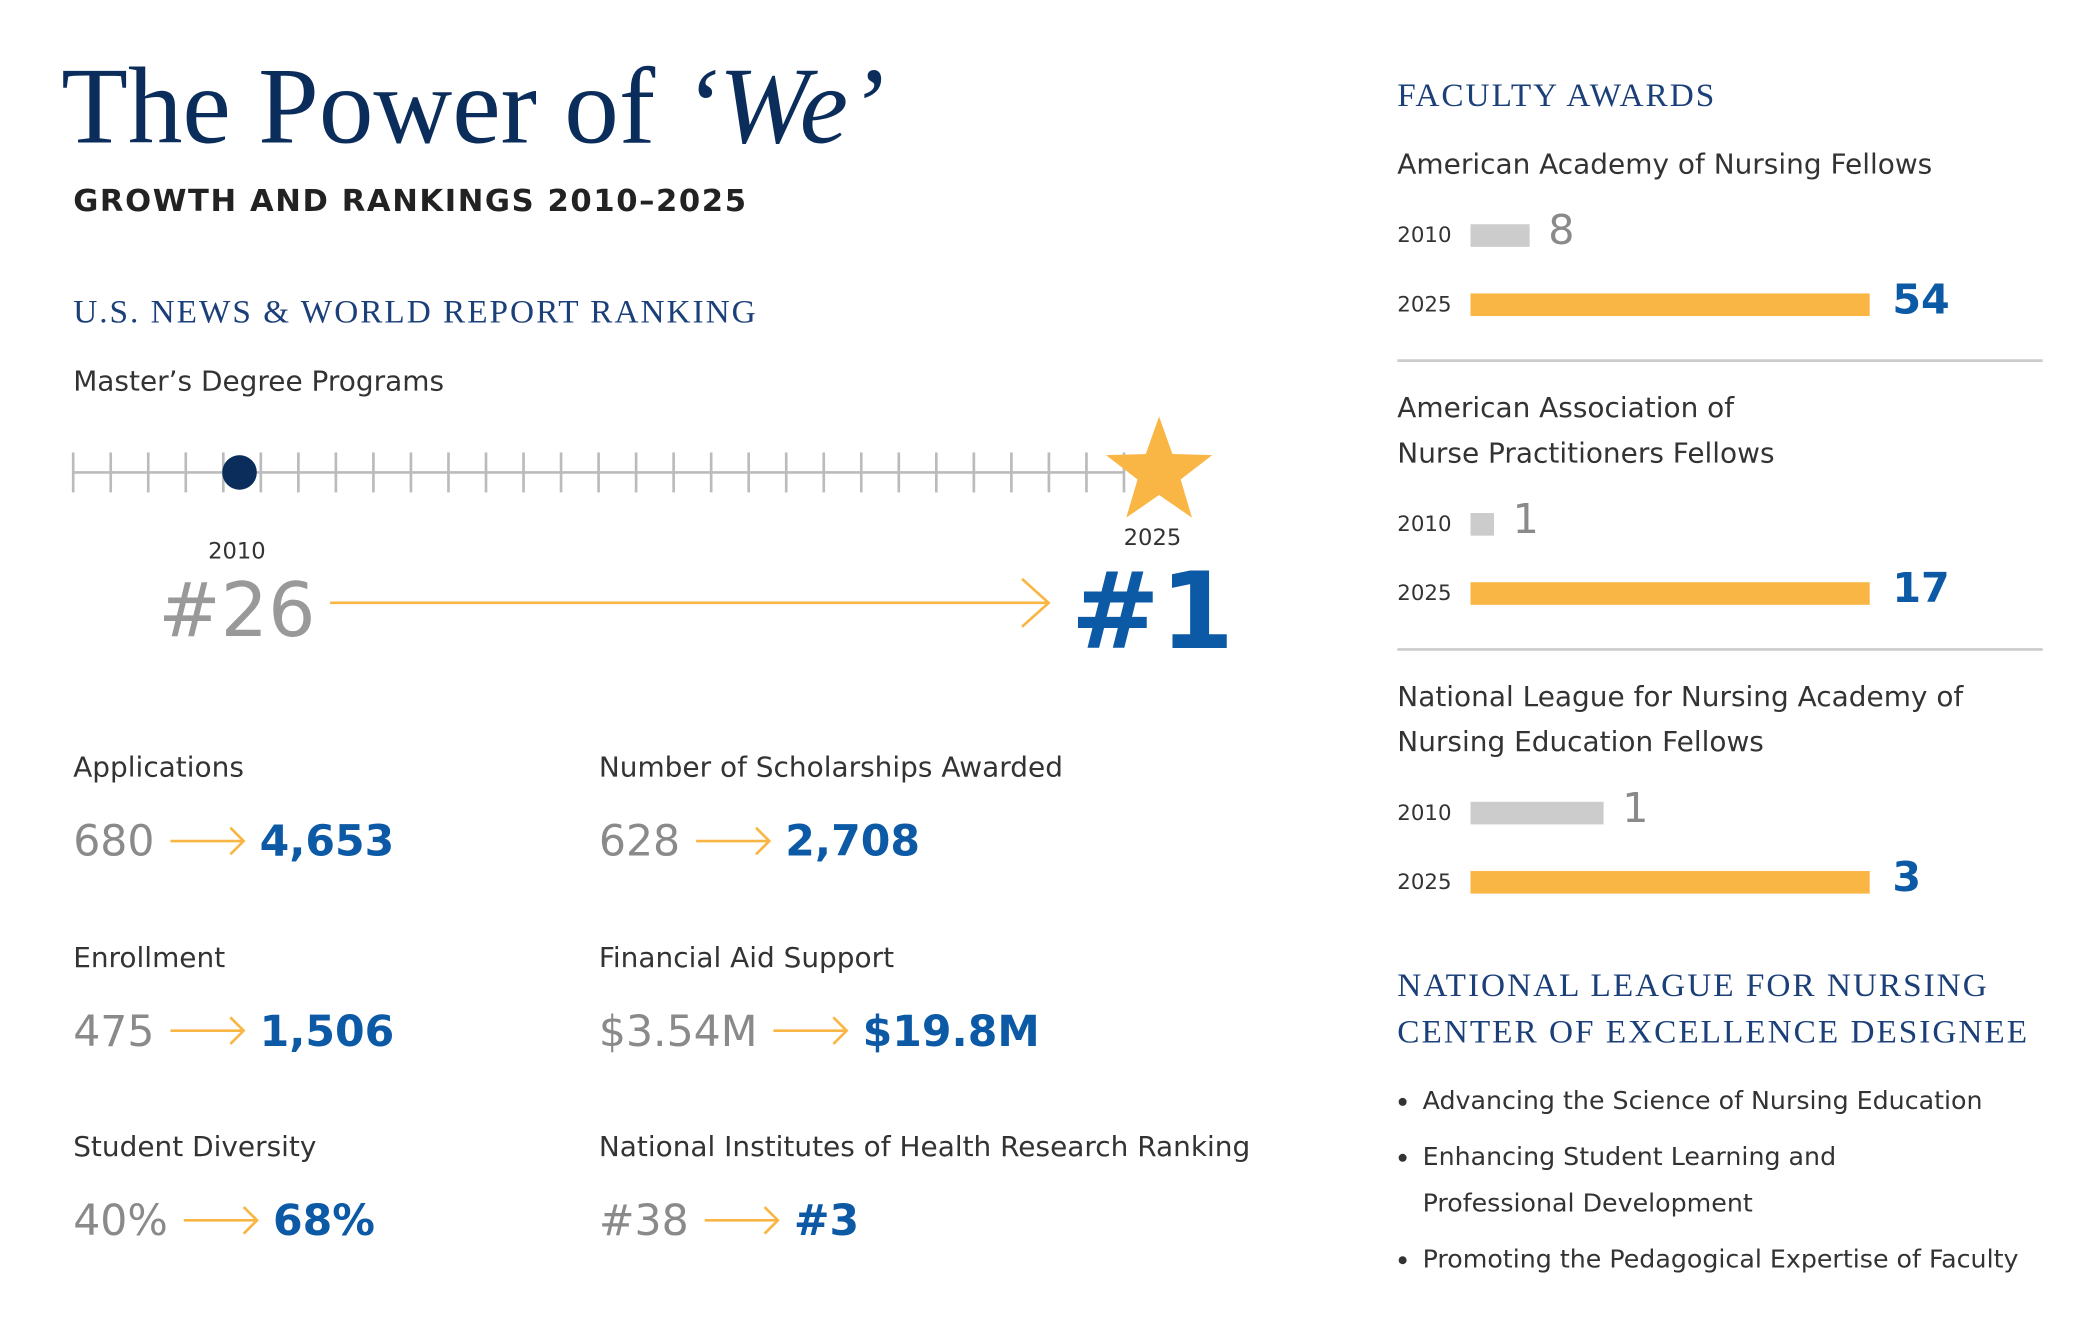  What do you see at coordinates (323, 1220) in the screenshot?
I see `stat-to: 68%` at bounding box center [323, 1220].